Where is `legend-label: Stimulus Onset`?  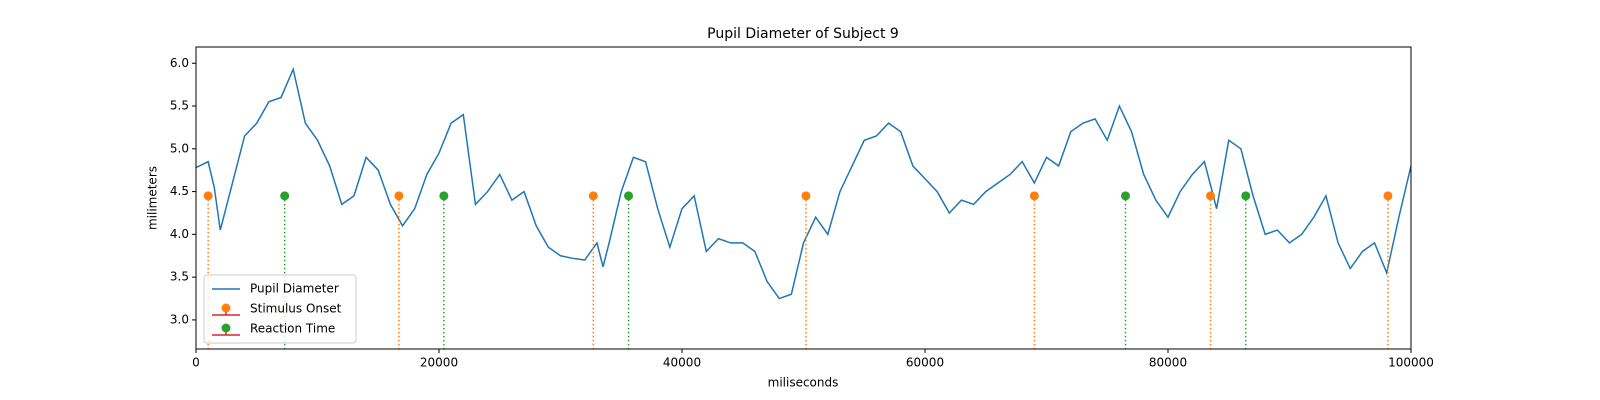
legend-label: Stimulus Onset is located at coordinates (296, 309).